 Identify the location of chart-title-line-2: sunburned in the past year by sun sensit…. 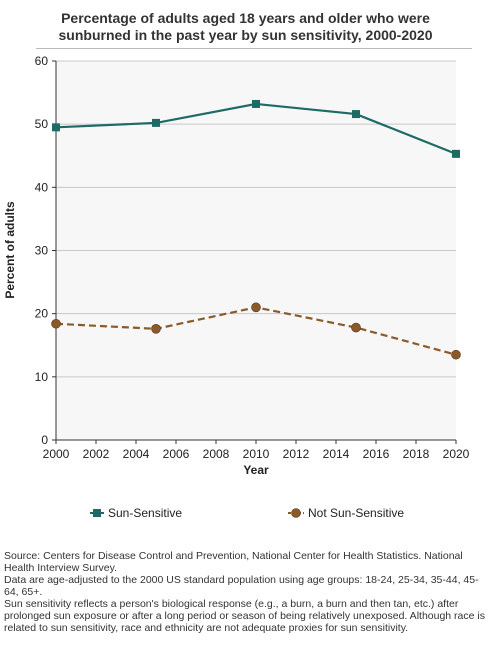
(245, 35).